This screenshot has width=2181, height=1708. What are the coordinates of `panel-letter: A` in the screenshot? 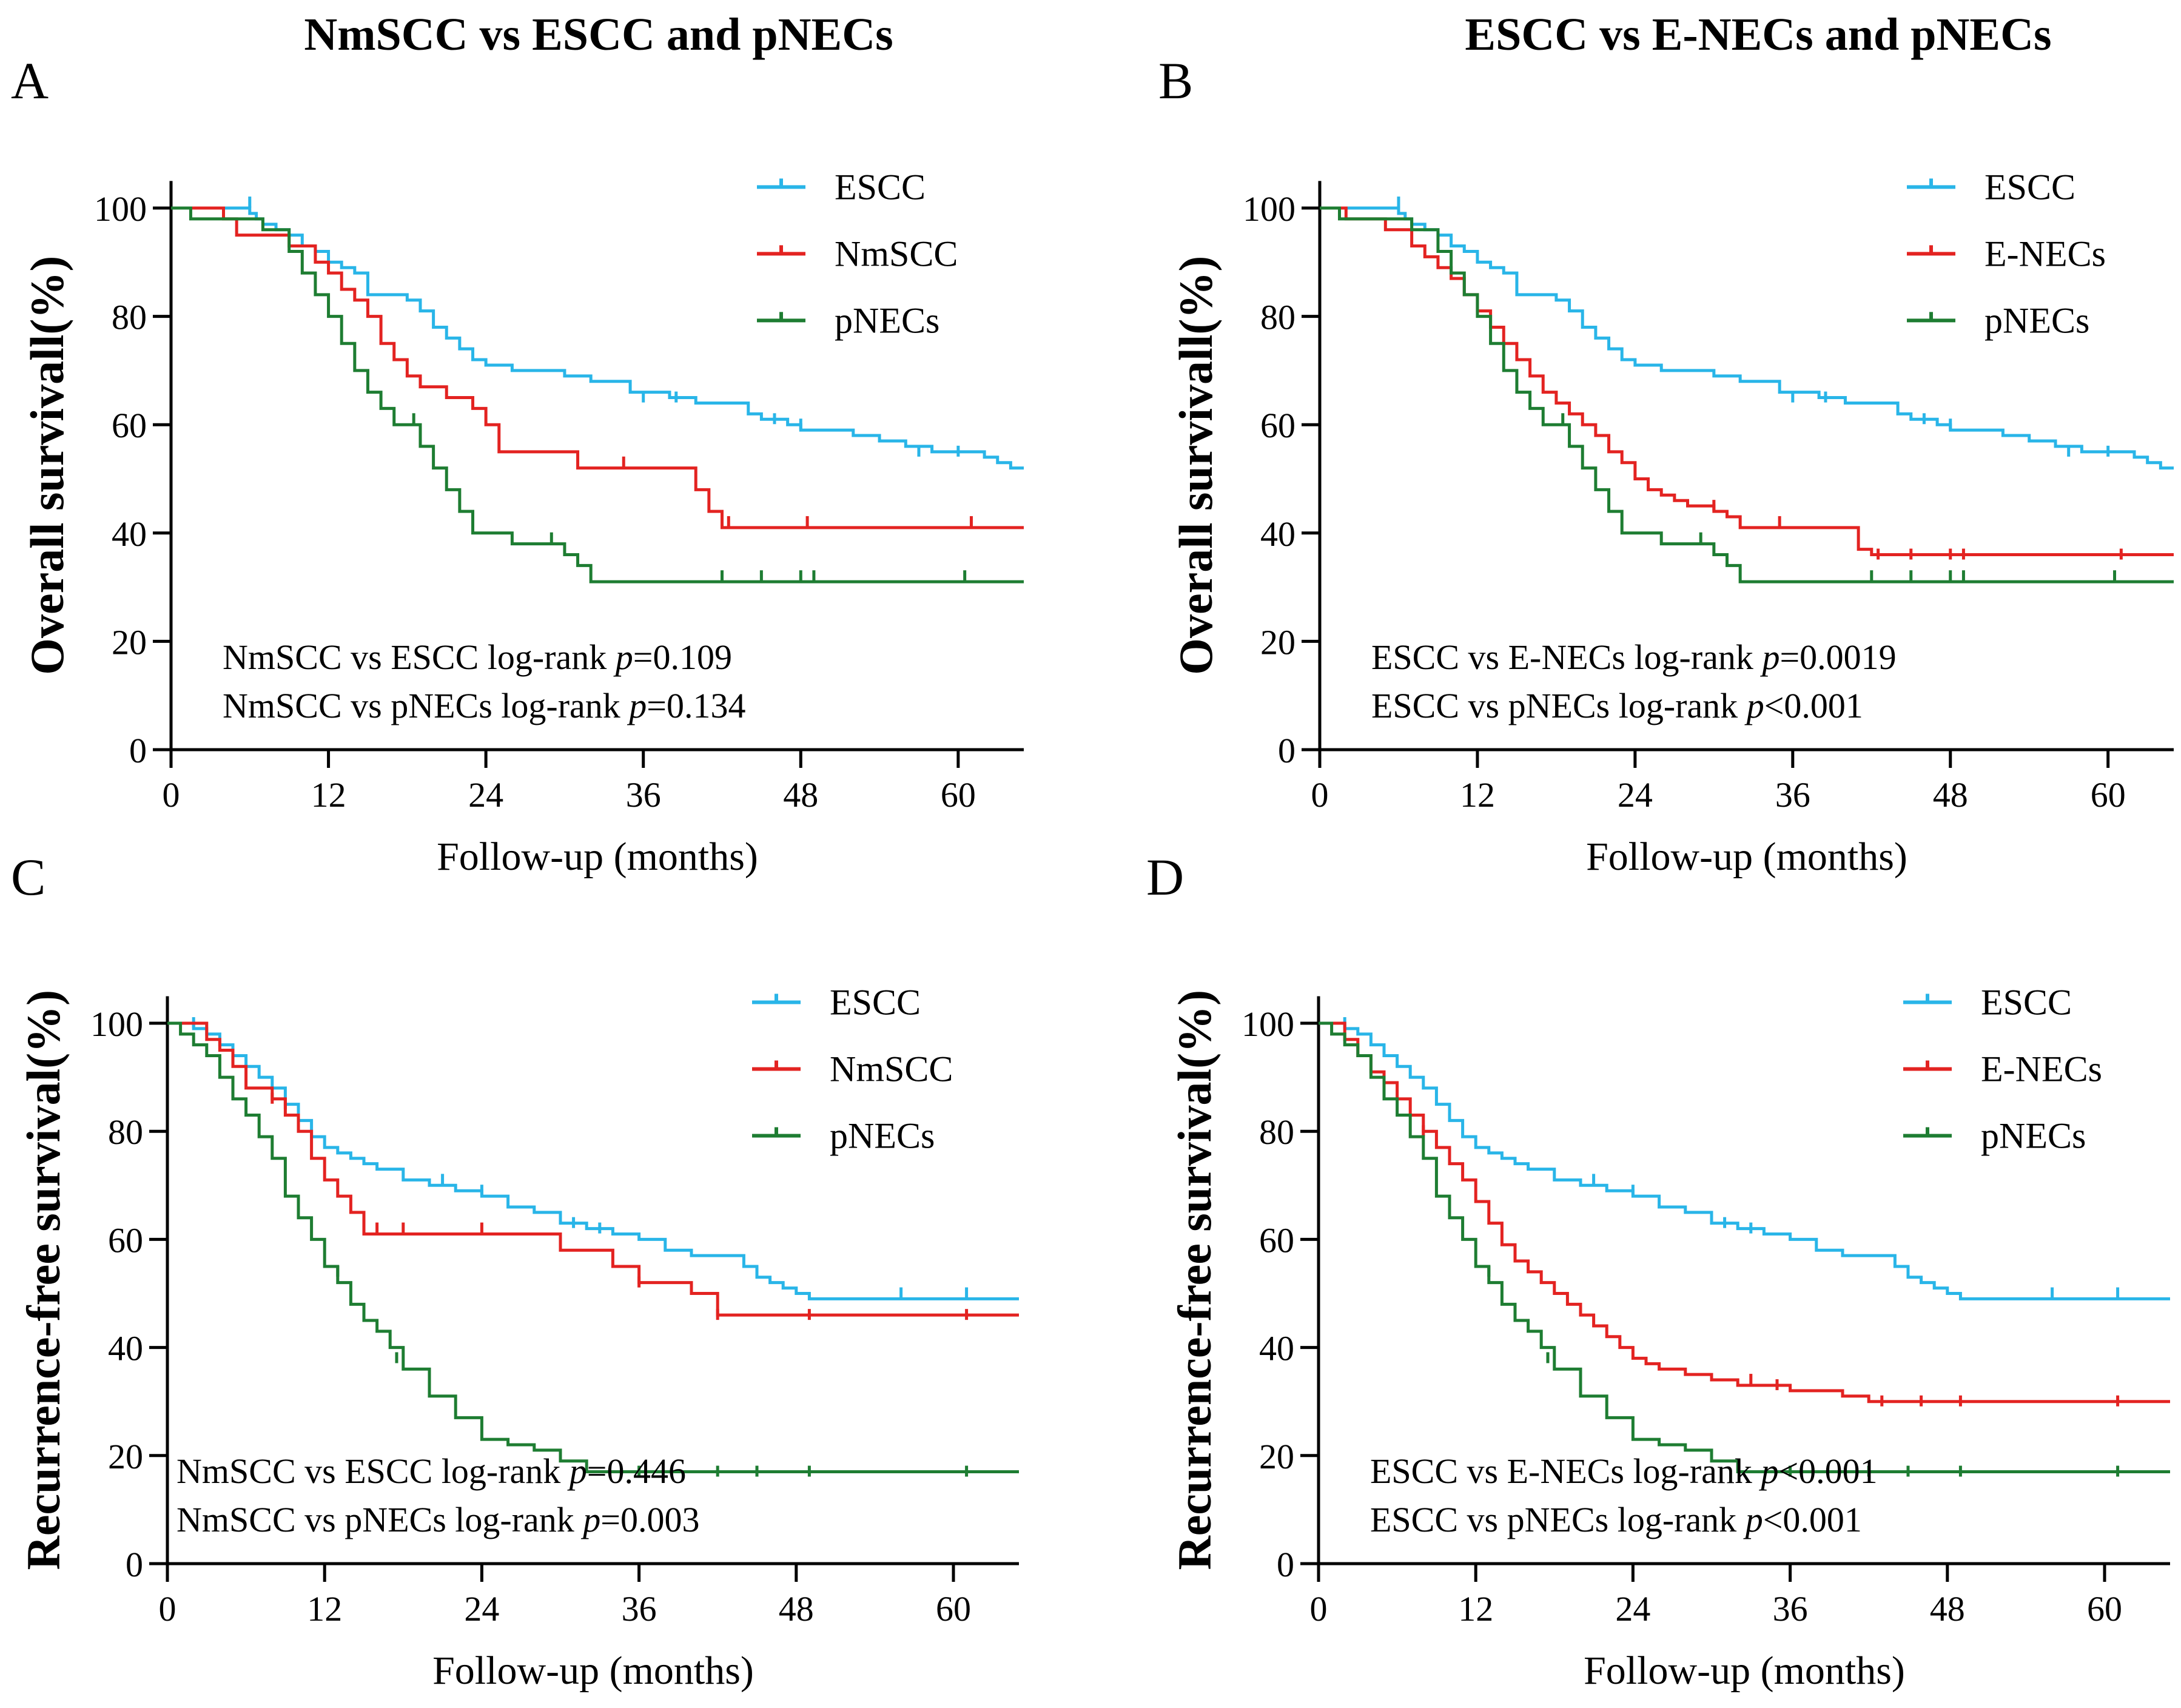 It's located at (30, 81).